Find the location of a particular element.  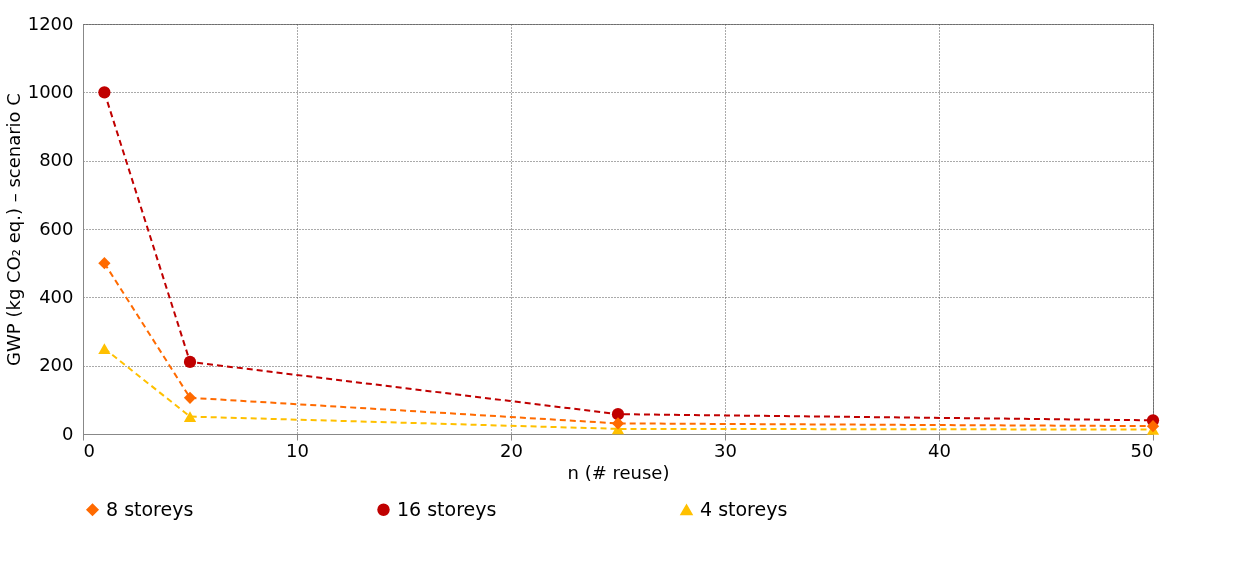

x-tick-label: 50 is located at coordinates (1142, 450).